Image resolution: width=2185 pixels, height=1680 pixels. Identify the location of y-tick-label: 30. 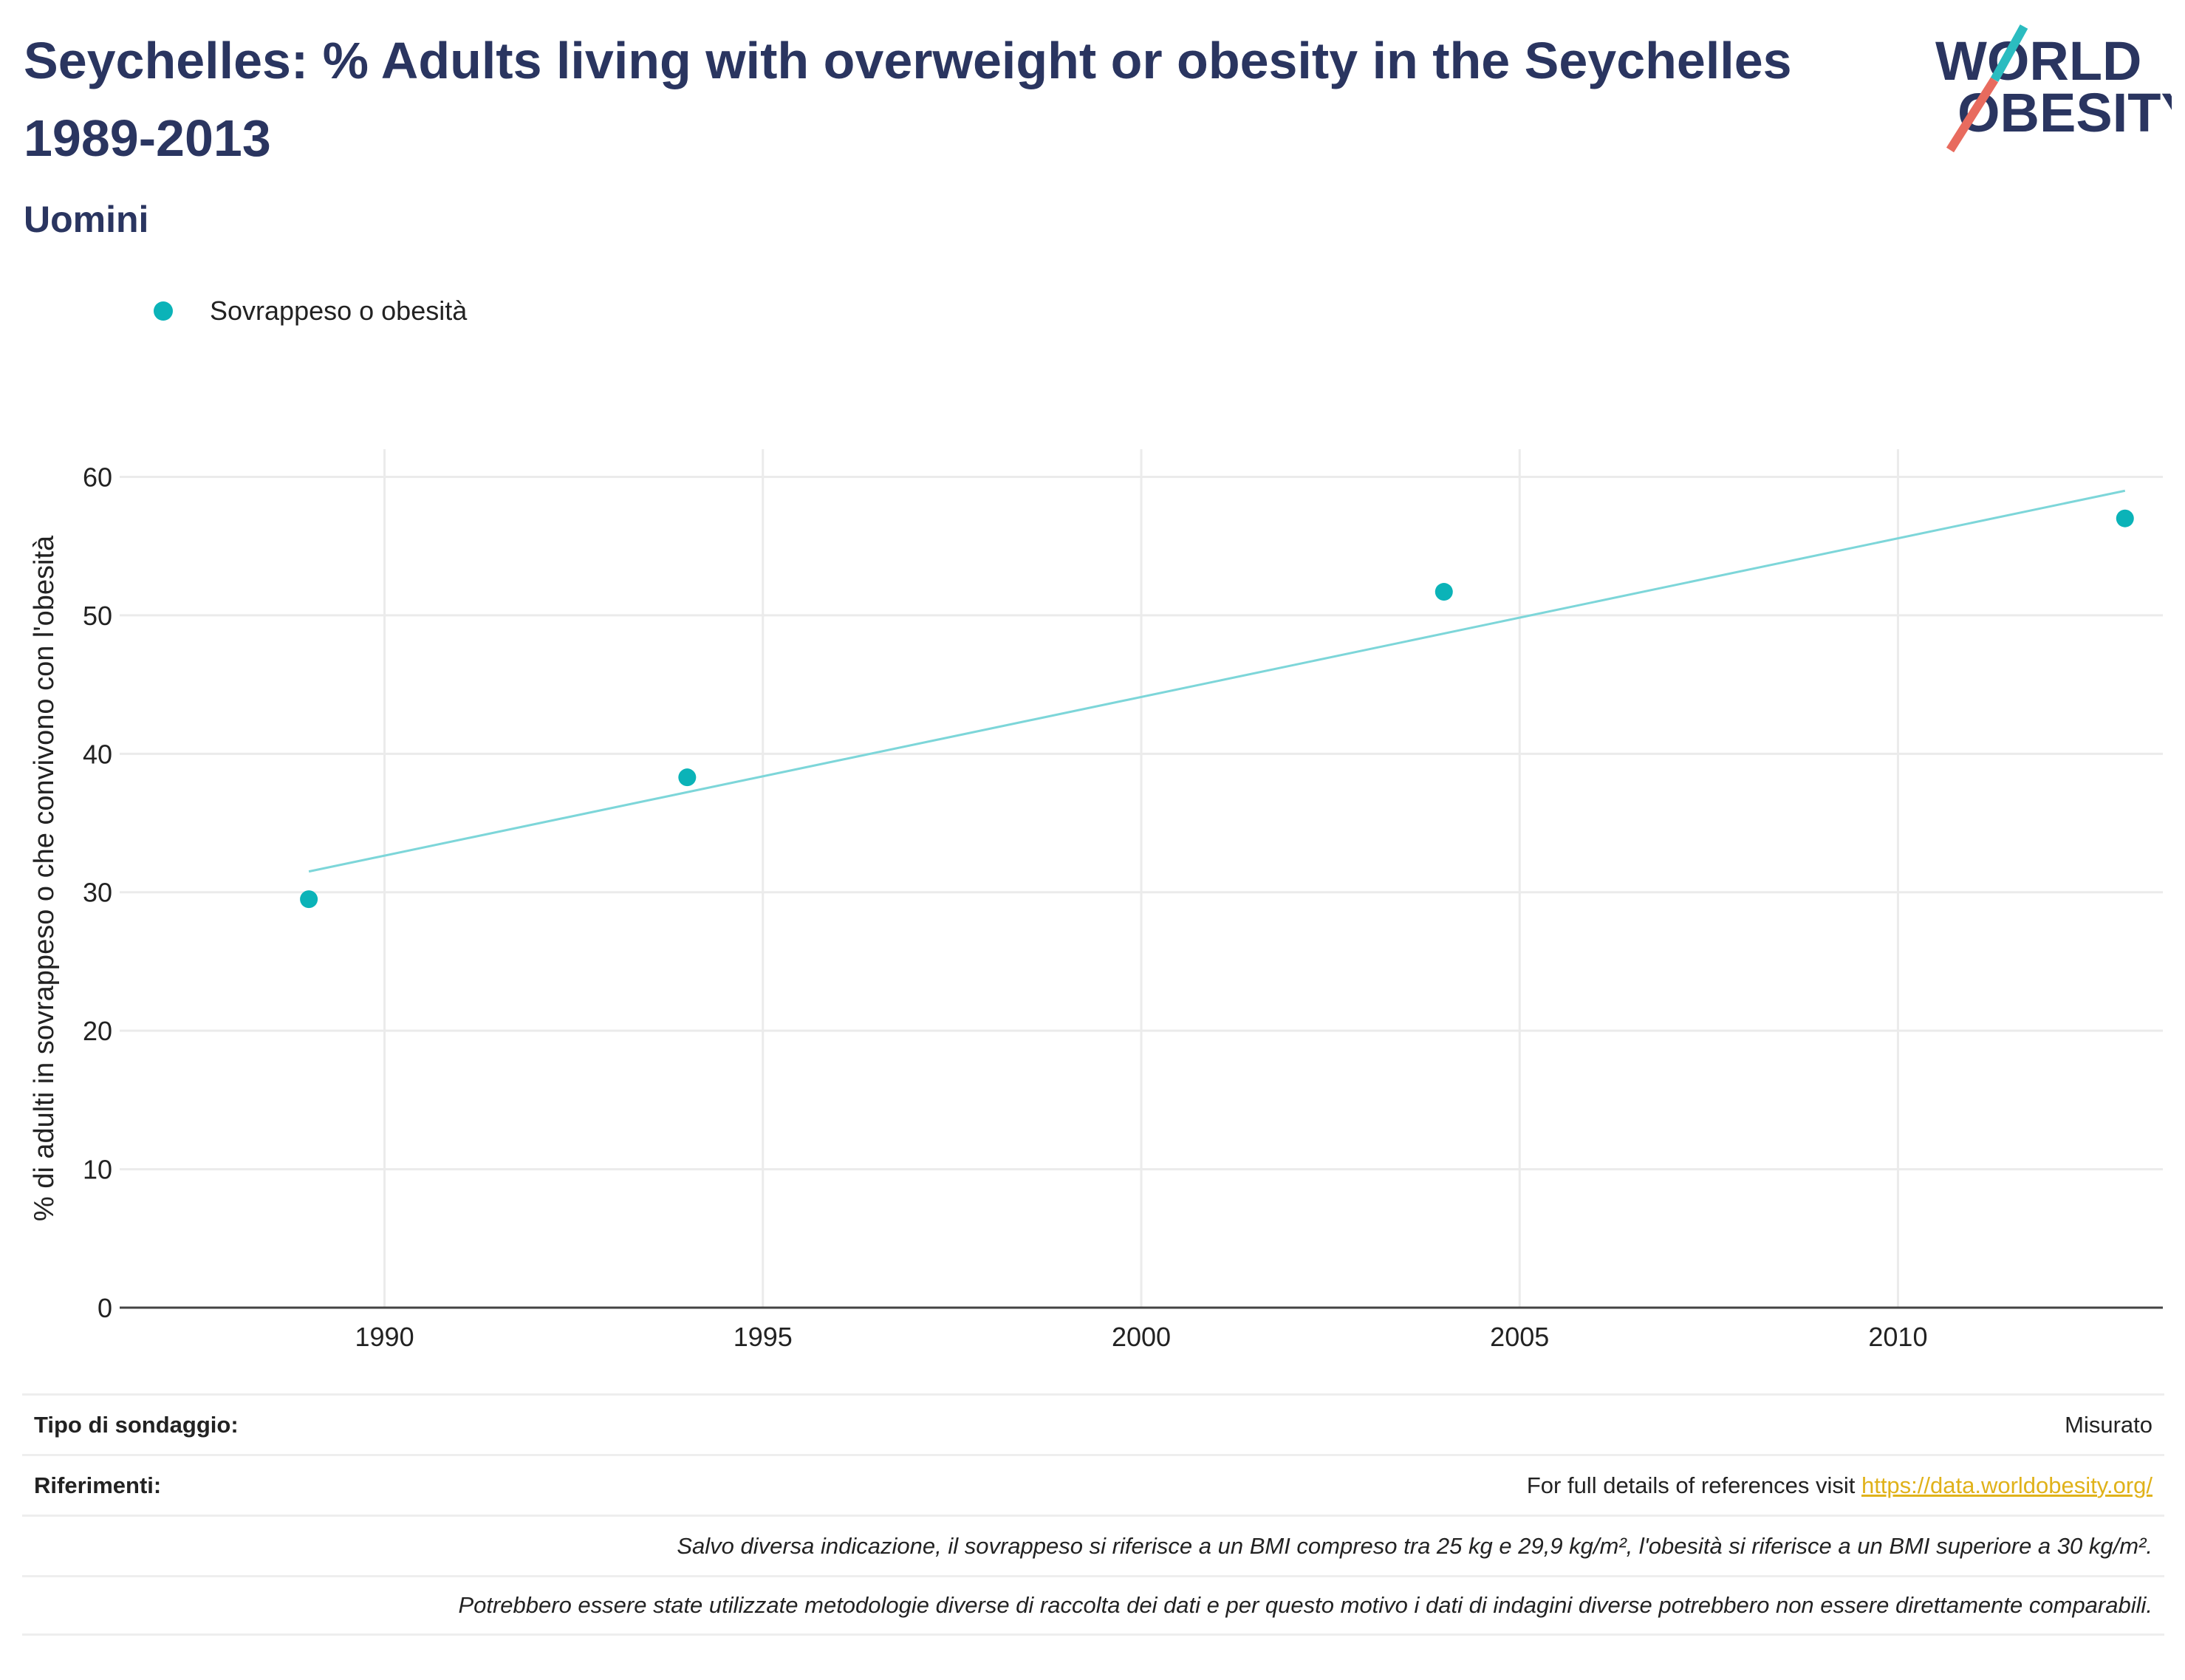
(97, 893).